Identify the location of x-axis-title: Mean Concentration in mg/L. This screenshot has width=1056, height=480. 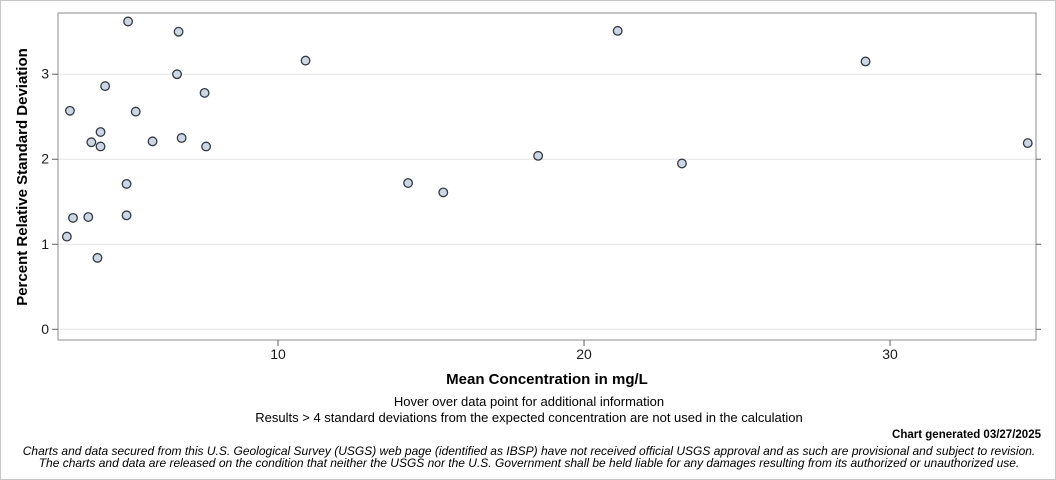
(547, 379).